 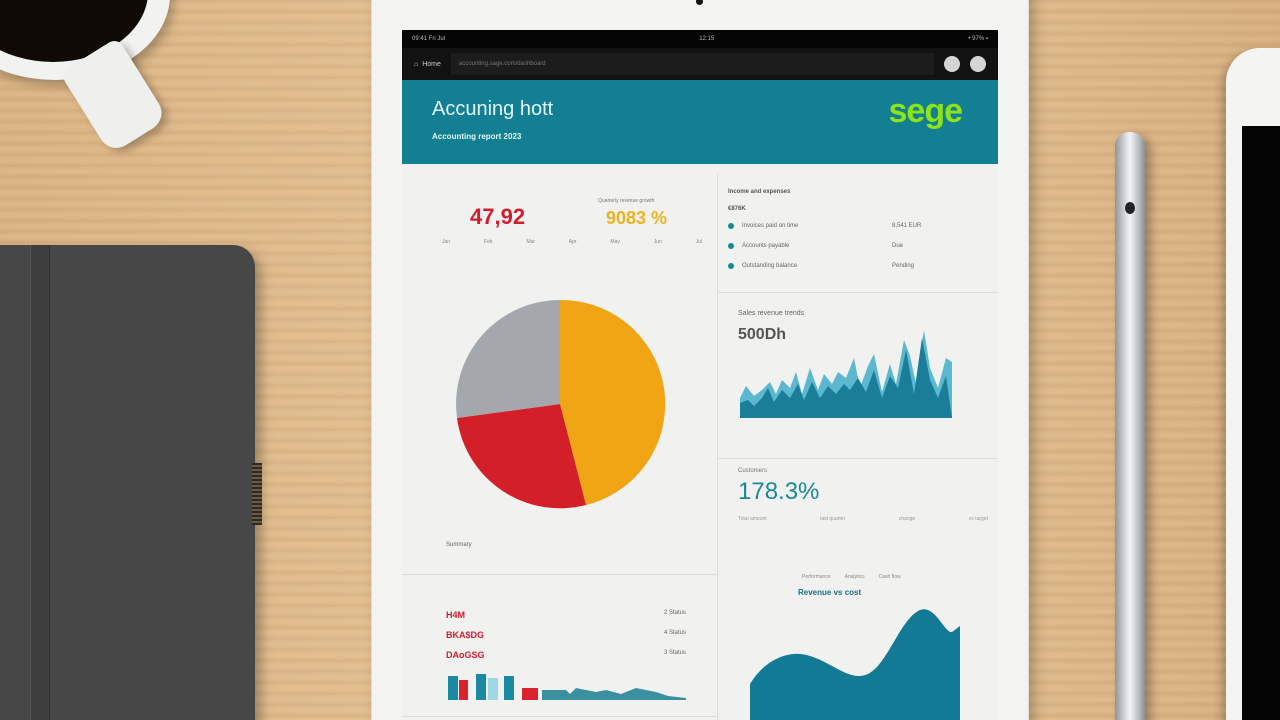 What do you see at coordinates (613, 402) in the screenshot?
I see `pie-slice-orange` at bounding box center [613, 402].